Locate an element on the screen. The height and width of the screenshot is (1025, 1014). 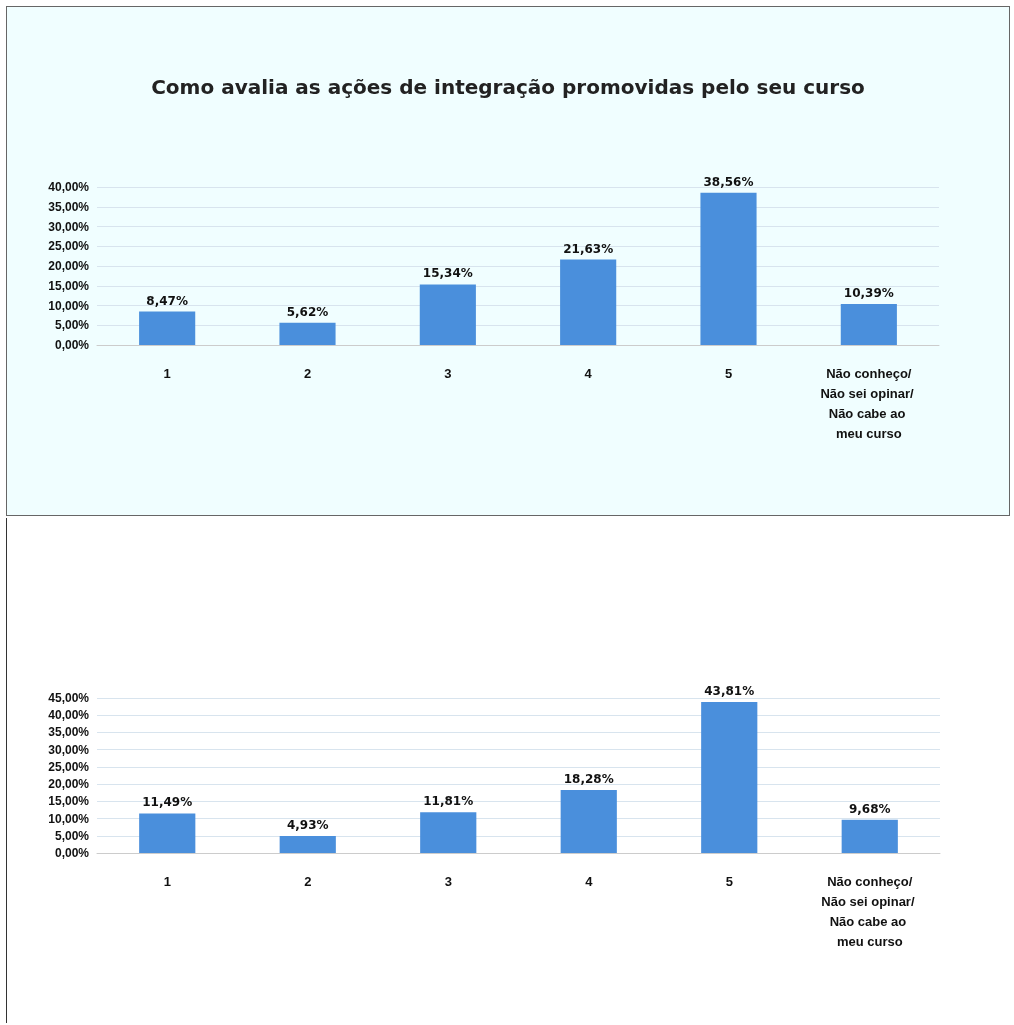
data-label: 10,39% is located at coordinates (868, 292).